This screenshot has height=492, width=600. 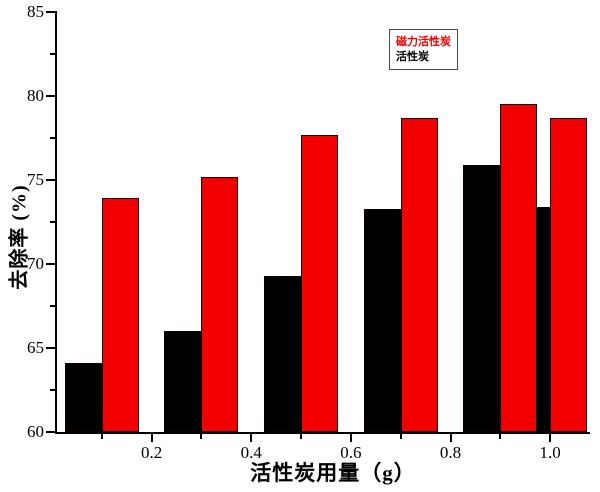 I want to click on y-tick-label: 60, so click(x=35, y=431).